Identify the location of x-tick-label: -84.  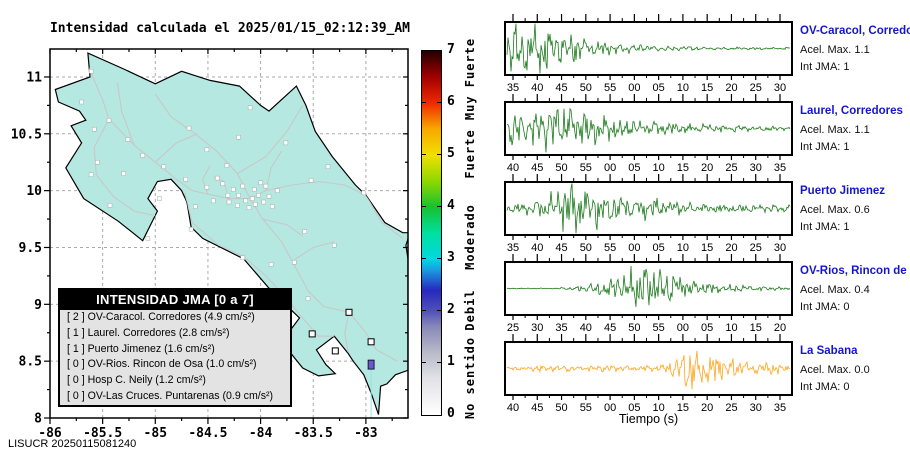
(261, 433).